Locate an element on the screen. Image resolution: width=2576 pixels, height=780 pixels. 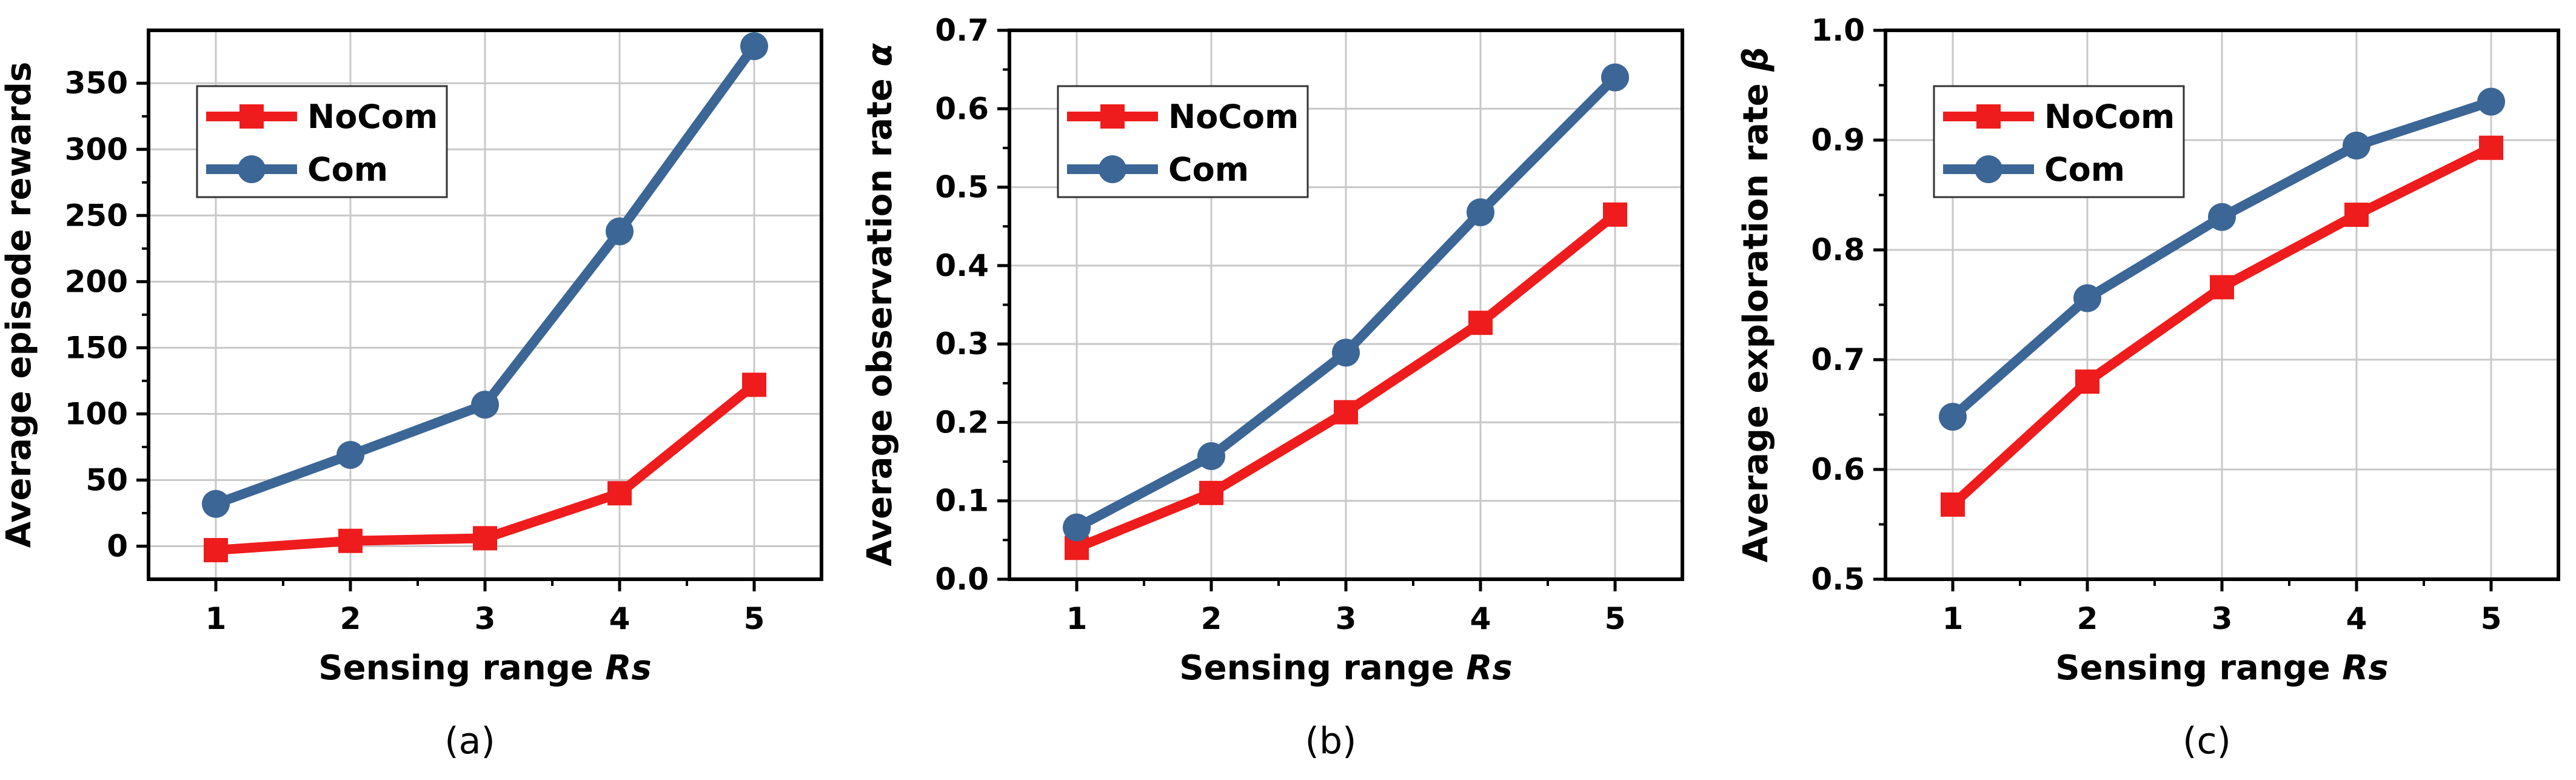
y-axis-label-text: Average observation rate is located at coordinates (880, 317).